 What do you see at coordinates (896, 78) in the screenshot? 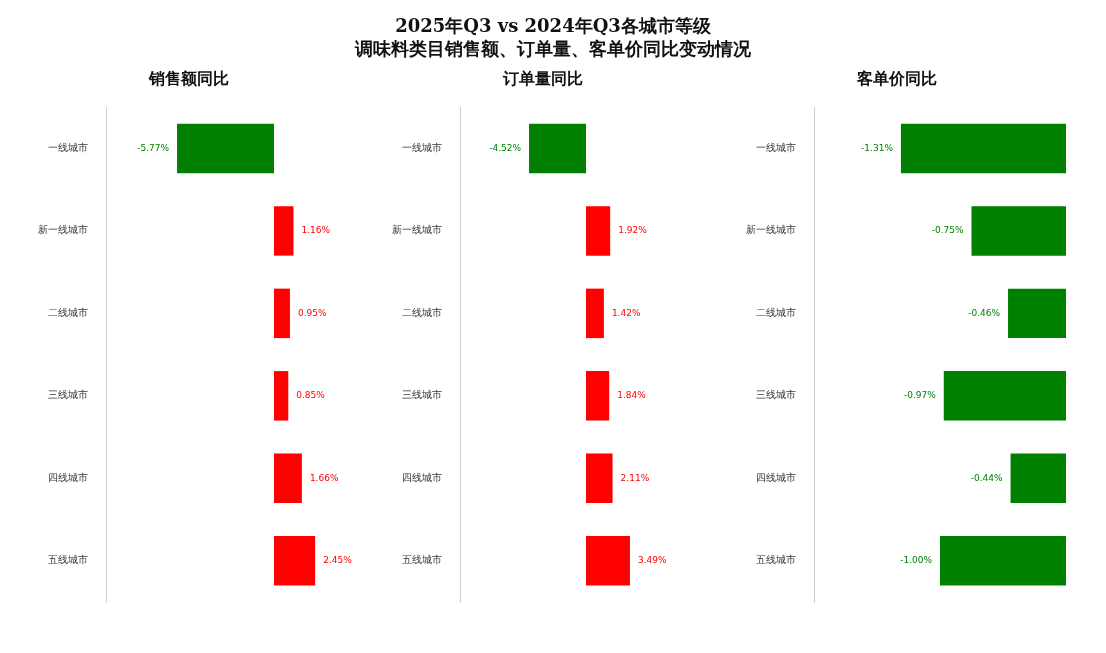
I see `chart-title: 客单价同比` at bounding box center [896, 78].